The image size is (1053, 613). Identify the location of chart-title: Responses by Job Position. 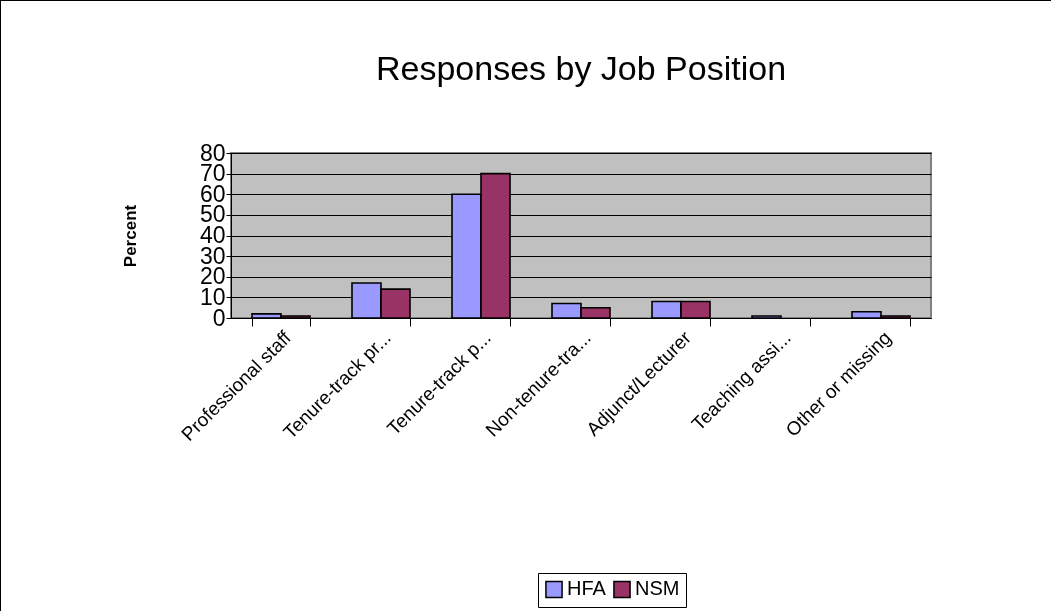
(581, 68).